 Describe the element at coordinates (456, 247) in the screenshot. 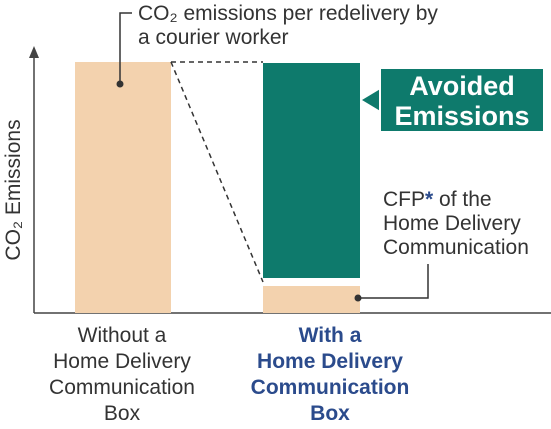

I see `cfp-line: Communication` at that location.